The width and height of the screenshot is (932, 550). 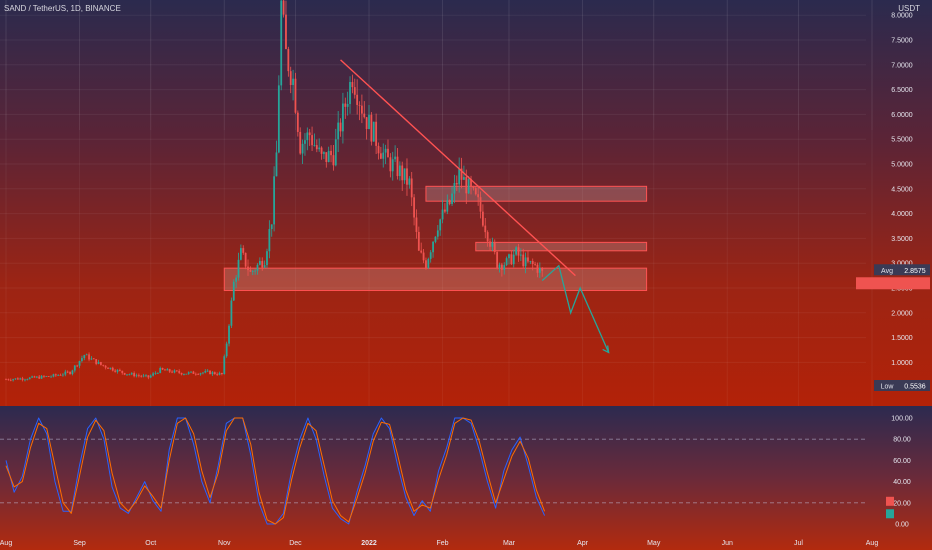 I want to click on time-tick-label: Aug, so click(x=872, y=543).